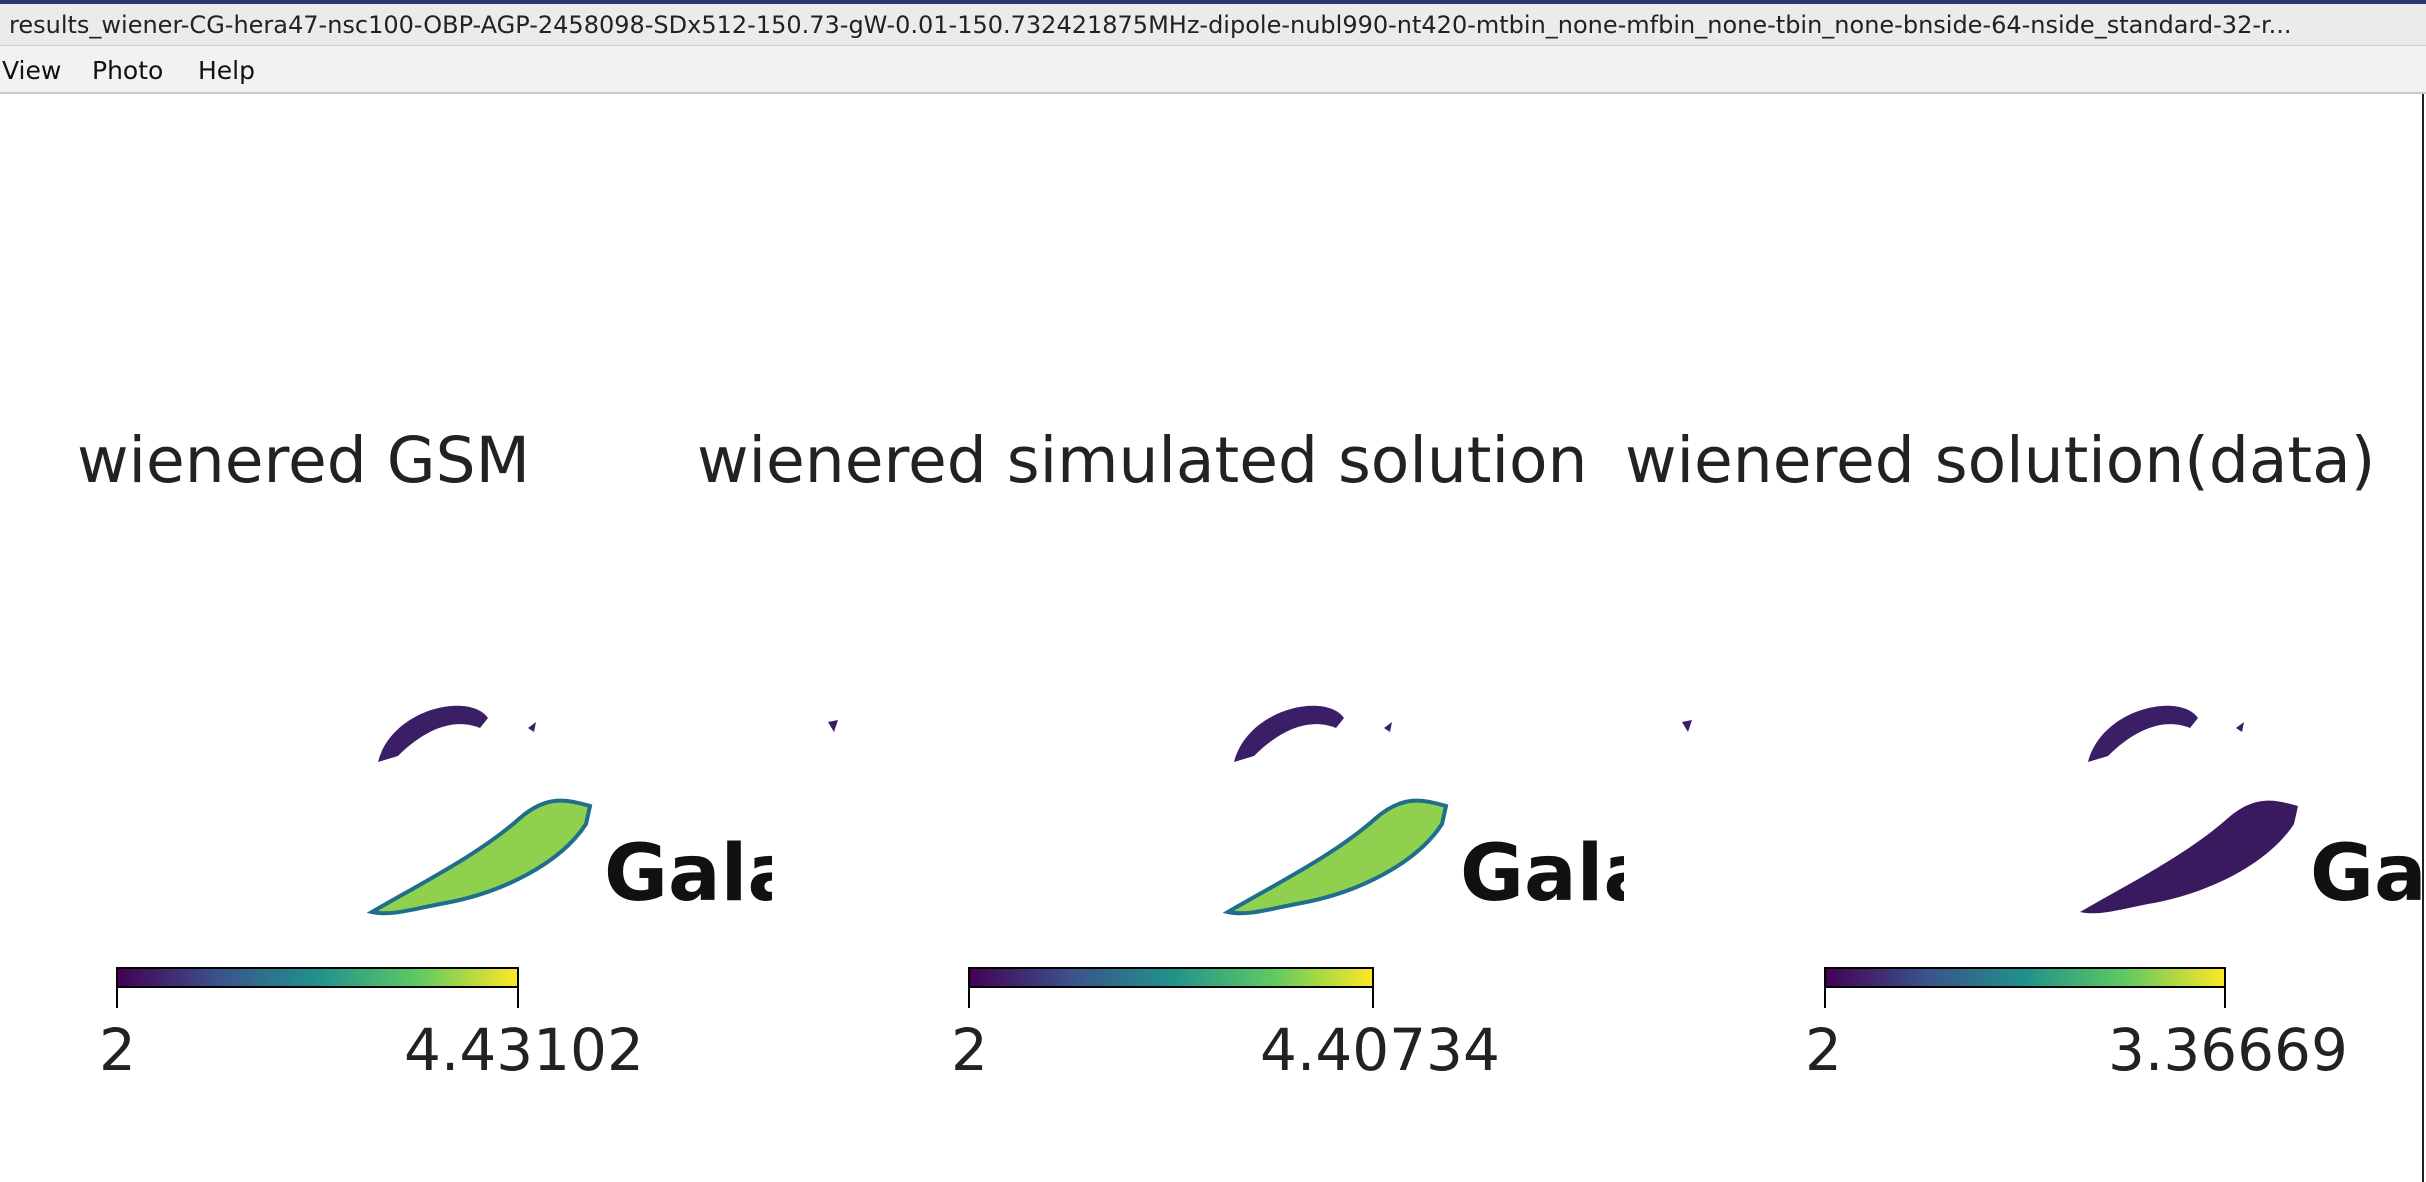 This screenshot has height=1182, width=2426. What do you see at coordinates (1687, 726) in the screenshot?
I see `sky-speck-sim-edge` at bounding box center [1687, 726].